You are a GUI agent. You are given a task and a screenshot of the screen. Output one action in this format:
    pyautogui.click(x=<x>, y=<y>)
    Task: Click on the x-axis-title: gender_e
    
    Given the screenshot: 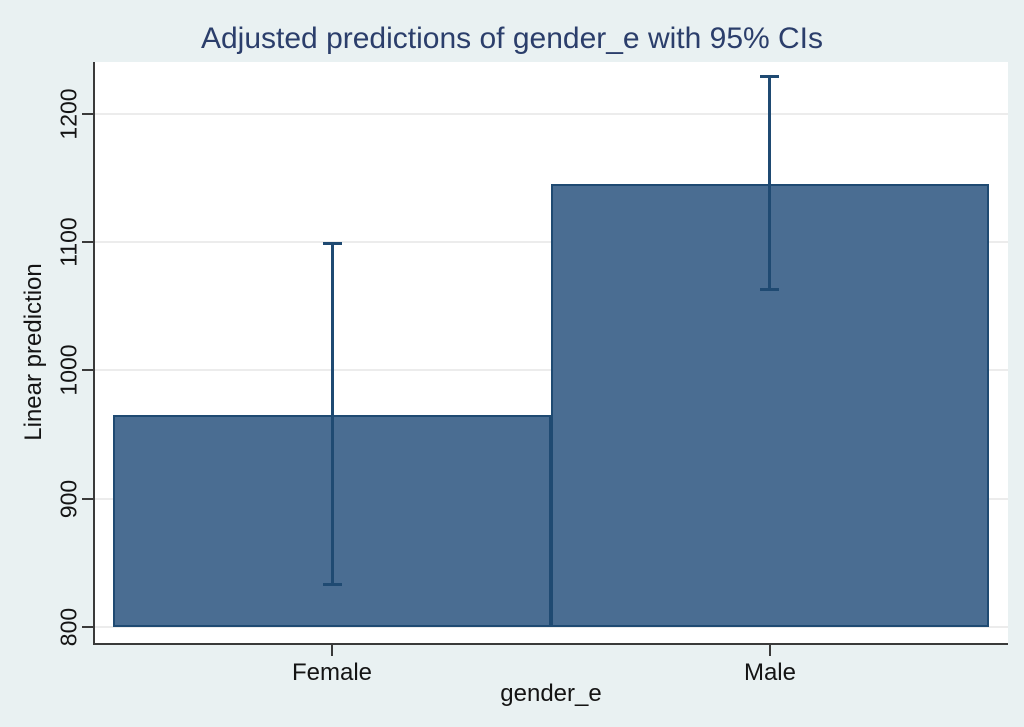 What is the action you would take?
    pyautogui.click(x=551, y=693)
    